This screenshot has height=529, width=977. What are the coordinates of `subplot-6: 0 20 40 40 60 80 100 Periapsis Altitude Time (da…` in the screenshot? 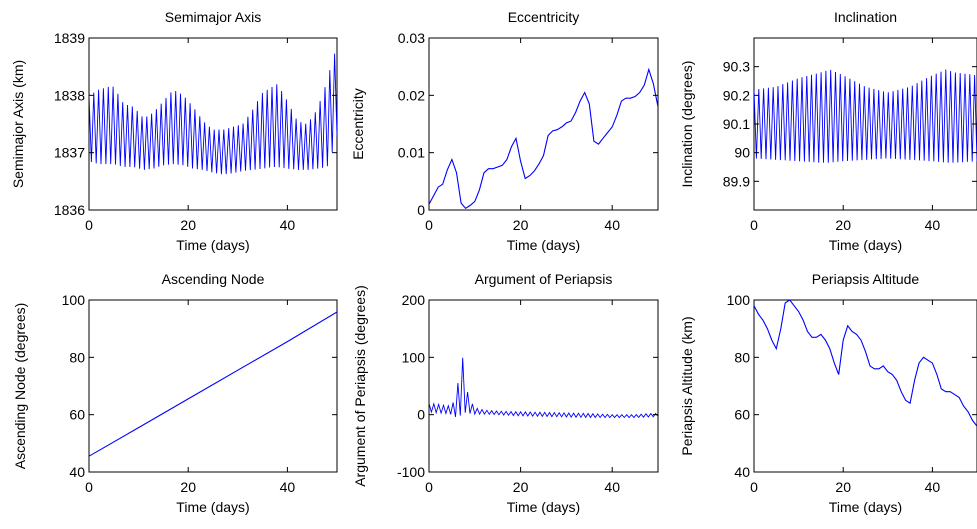 It's located at (828, 393).